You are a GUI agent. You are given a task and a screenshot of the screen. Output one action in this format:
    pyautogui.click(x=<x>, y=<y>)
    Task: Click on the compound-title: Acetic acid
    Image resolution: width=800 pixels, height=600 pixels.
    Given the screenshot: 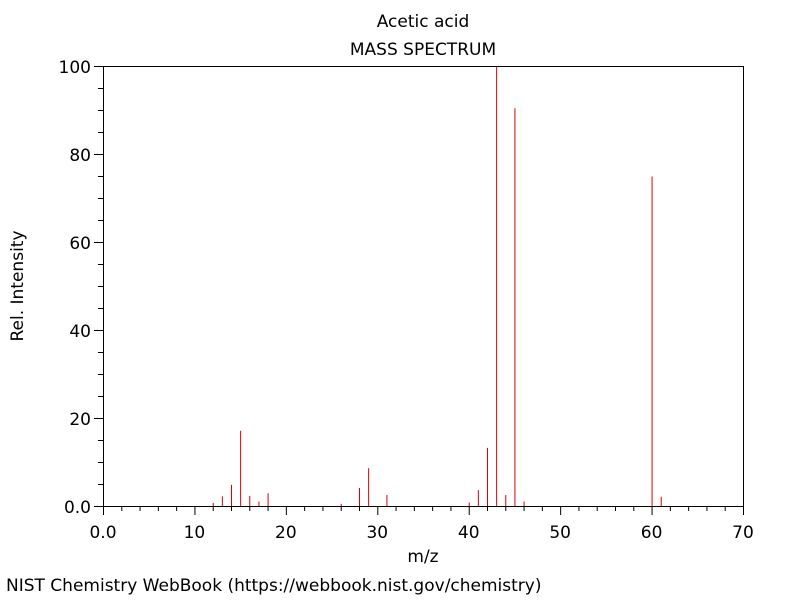 What is the action you would take?
    pyautogui.click(x=423, y=22)
    